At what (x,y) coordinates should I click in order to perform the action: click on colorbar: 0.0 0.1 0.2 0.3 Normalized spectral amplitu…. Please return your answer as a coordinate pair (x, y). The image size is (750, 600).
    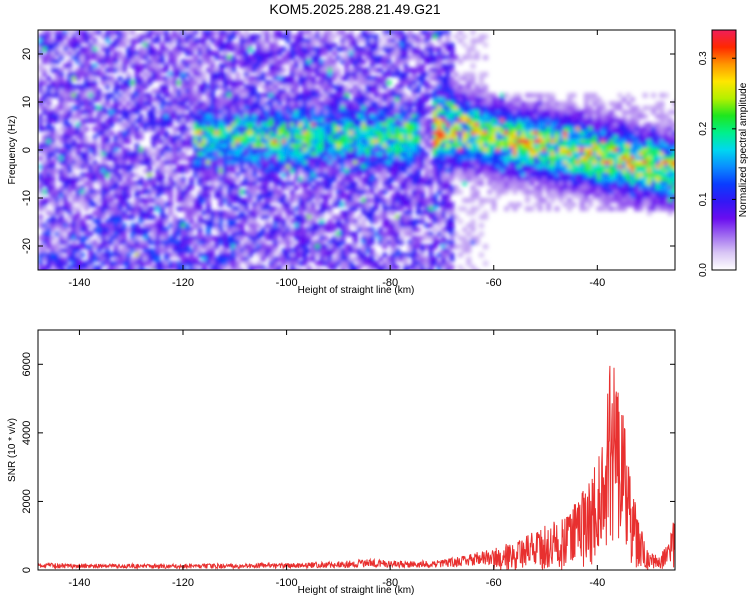
    Looking at the image, I should click on (723, 153).